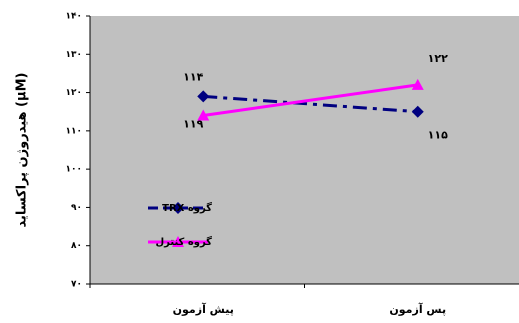 Image resolution: width=519 pixels, height=323 pixels. I want to click on data-label: ۱۱۴, so click(193, 77).